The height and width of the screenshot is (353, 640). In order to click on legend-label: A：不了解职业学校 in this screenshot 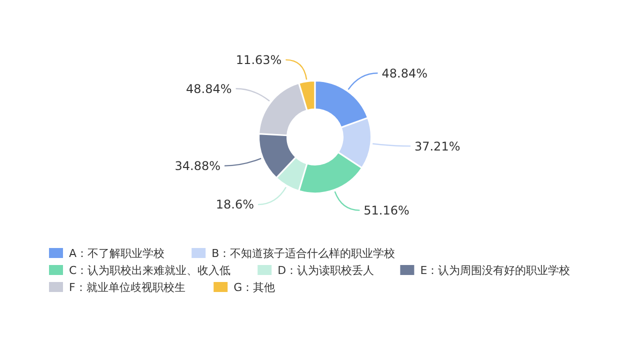, I will do `click(117, 253)`.